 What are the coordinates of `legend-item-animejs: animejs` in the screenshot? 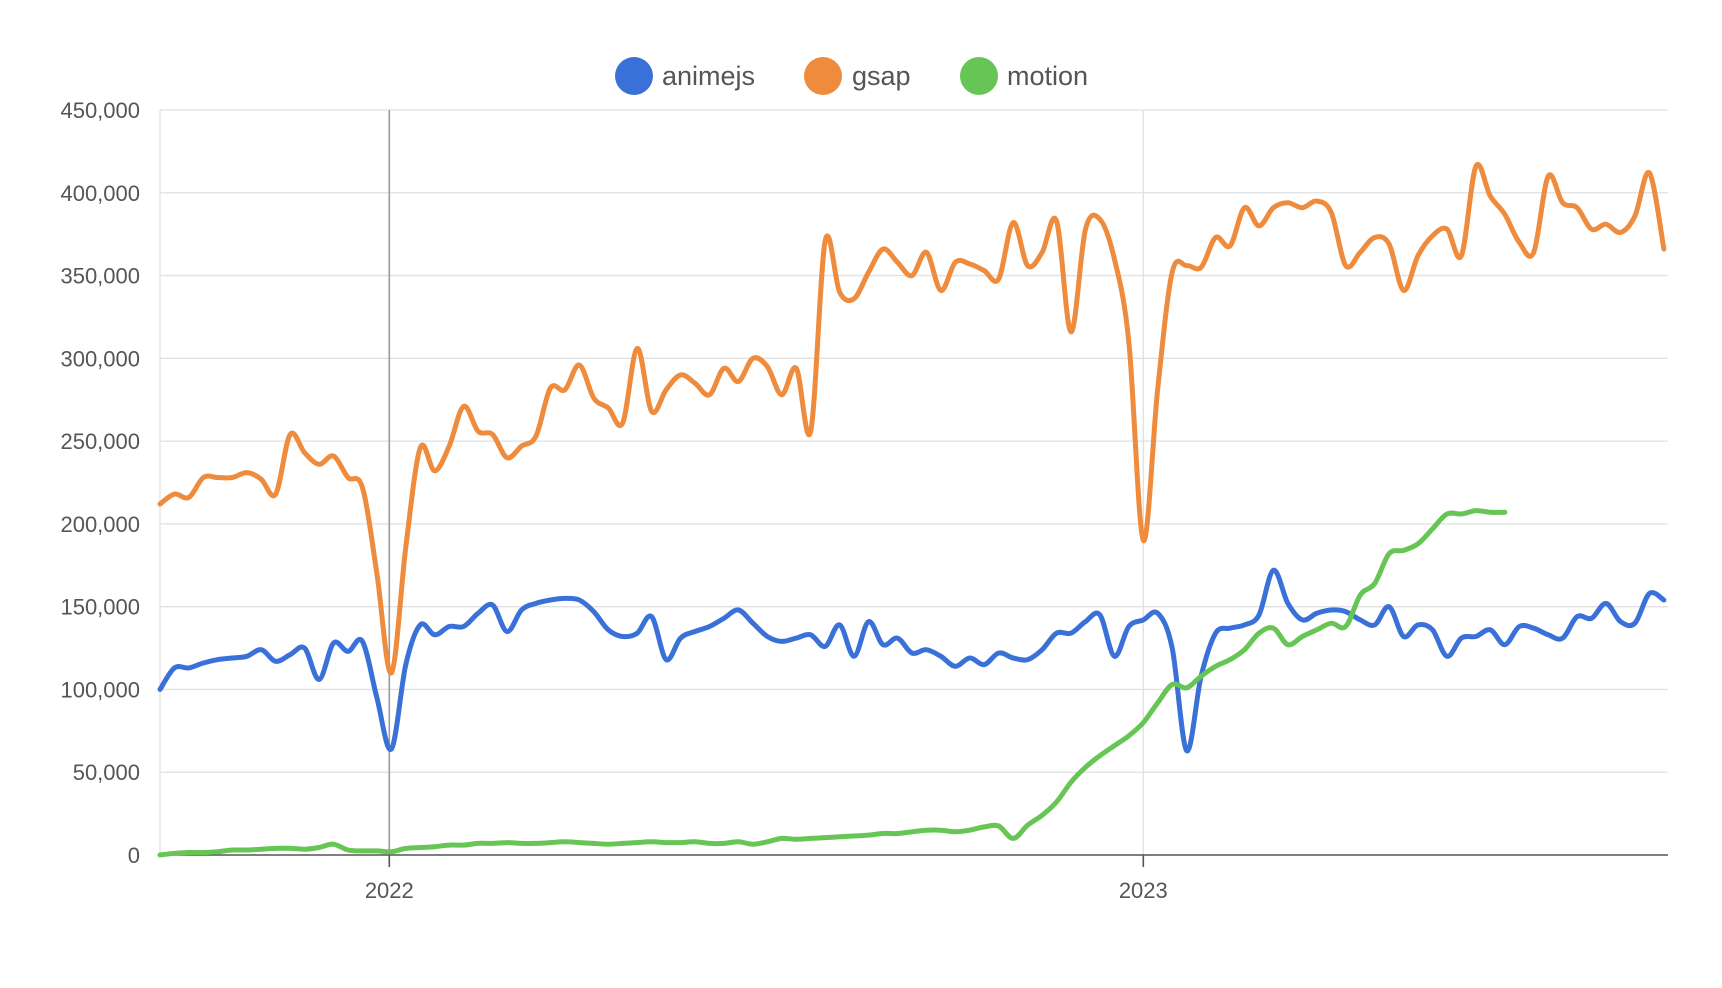 It's located at (685, 76).